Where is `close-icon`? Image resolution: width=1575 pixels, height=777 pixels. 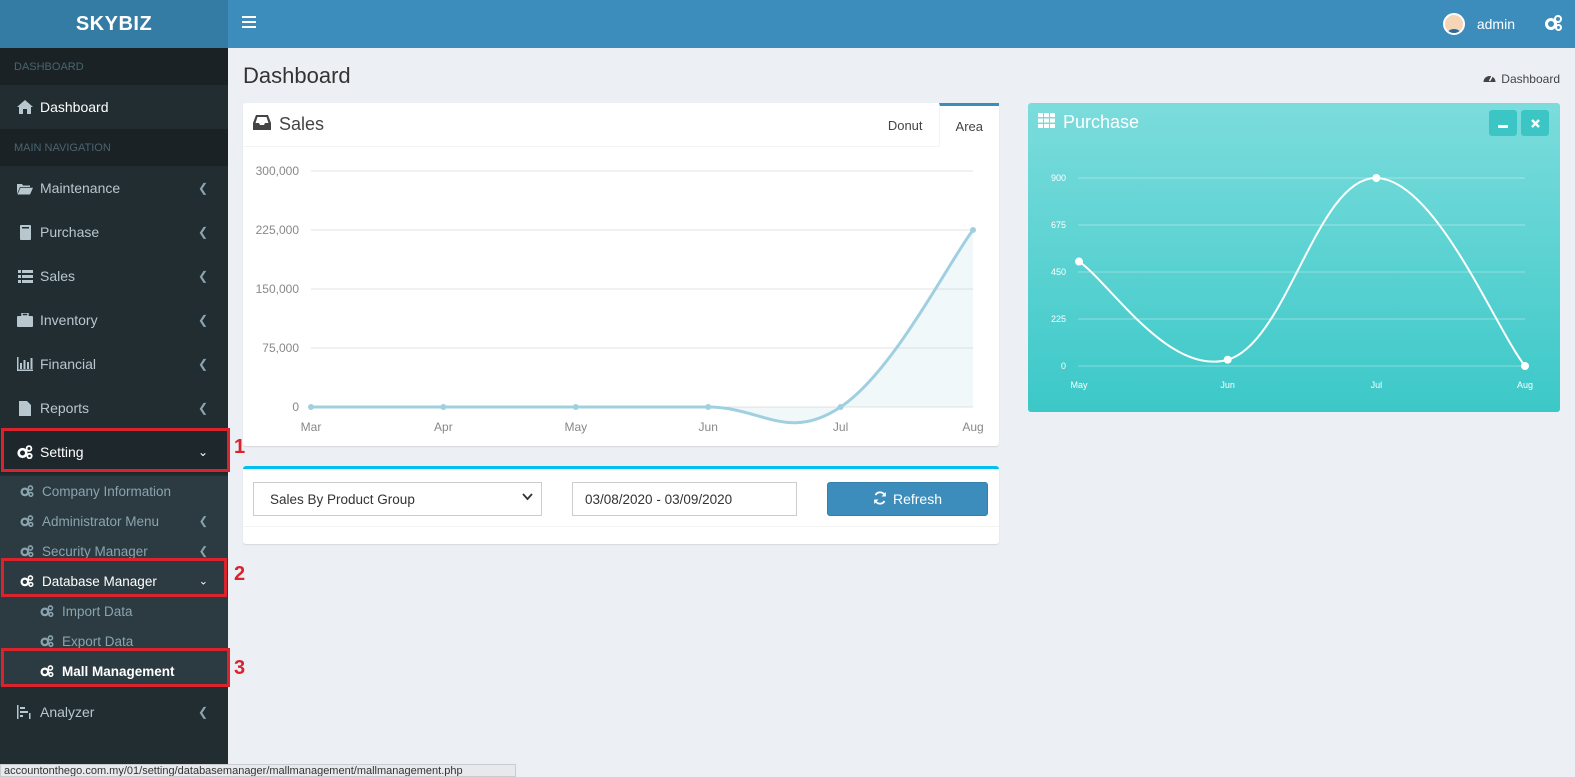
close-icon is located at coordinates (1535, 123).